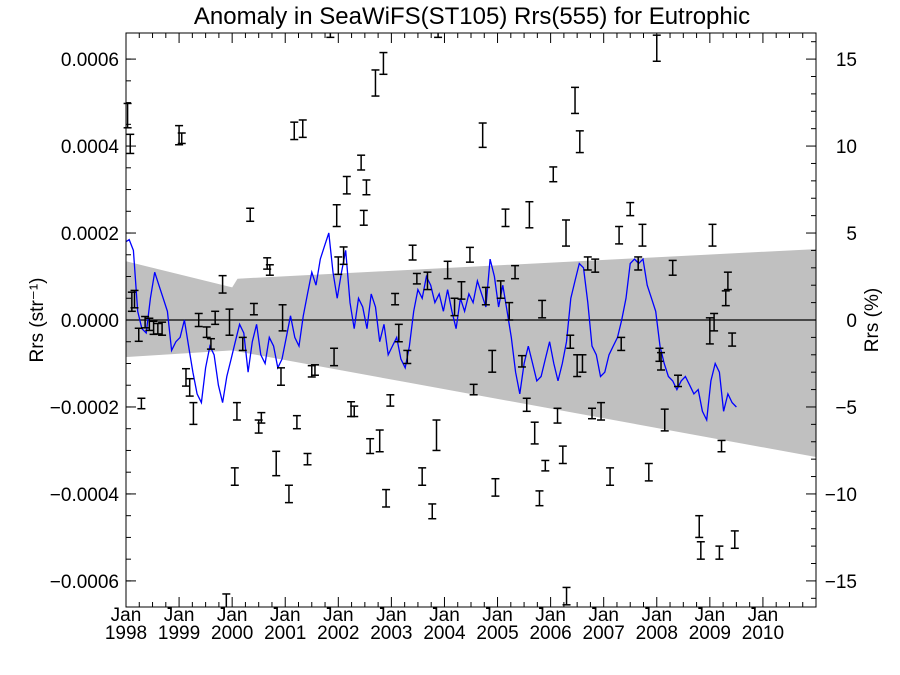 Image resolution: width=900 pixels, height=675 pixels. Describe the element at coordinates (338, 633) in the screenshot. I see `x-tick-label-year: 2002` at that location.